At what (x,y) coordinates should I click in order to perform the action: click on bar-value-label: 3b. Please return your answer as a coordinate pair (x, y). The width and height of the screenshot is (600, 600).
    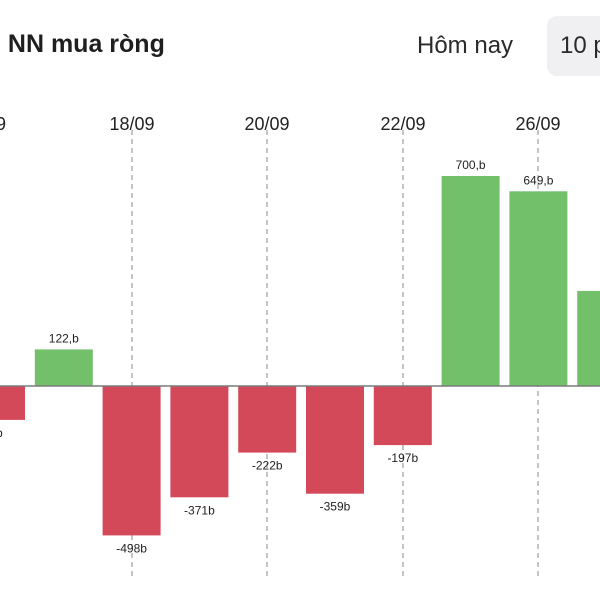
    Looking at the image, I should click on (1, 433).